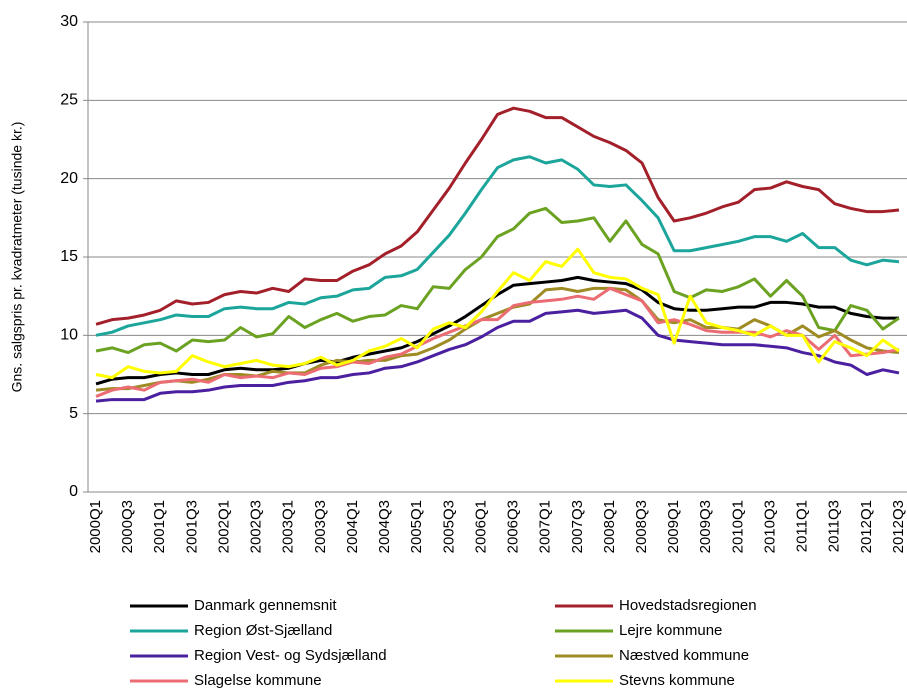 The height and width of the screenshot is (690, 907). I want to click on x-tick-label: 2012Q1, so click(866, 526).